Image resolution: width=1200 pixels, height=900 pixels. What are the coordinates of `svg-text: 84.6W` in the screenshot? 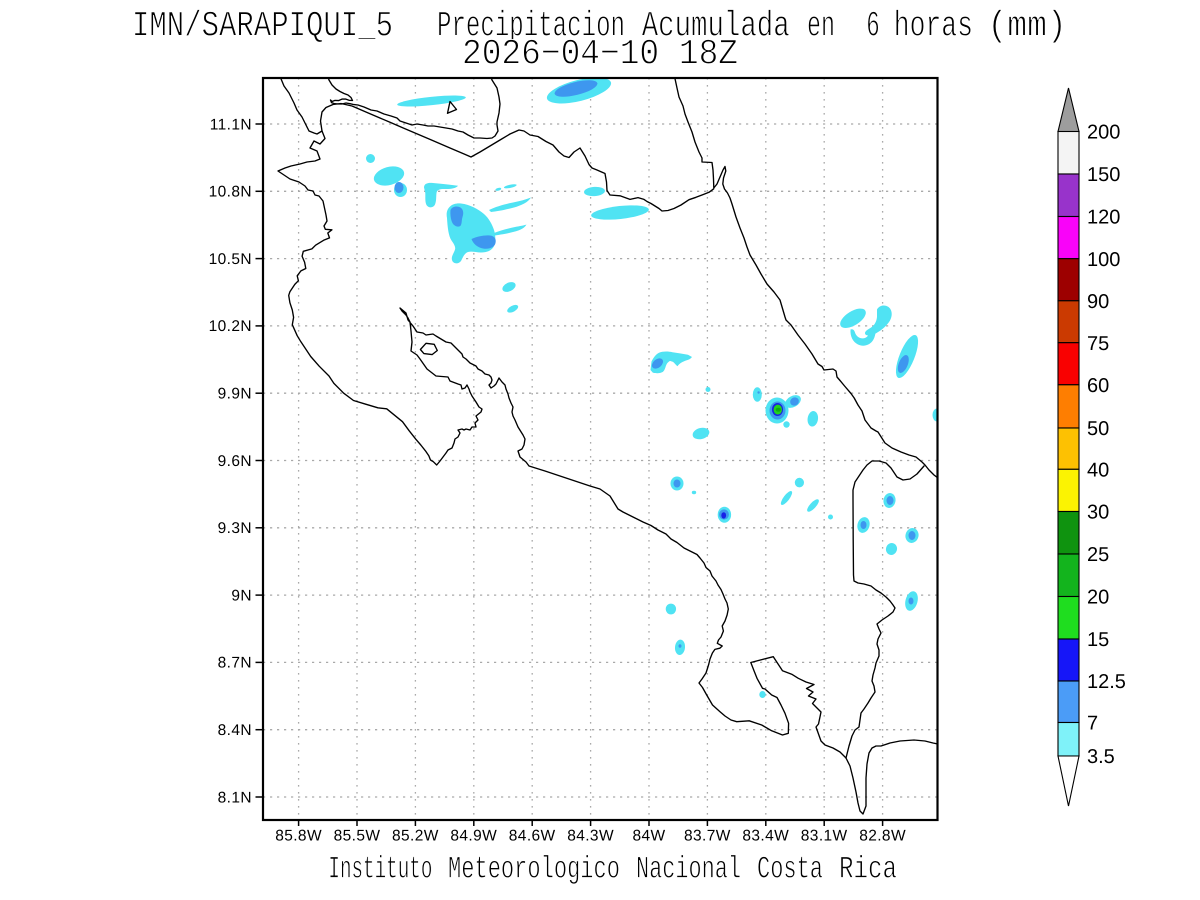 It's located at (532, 836).